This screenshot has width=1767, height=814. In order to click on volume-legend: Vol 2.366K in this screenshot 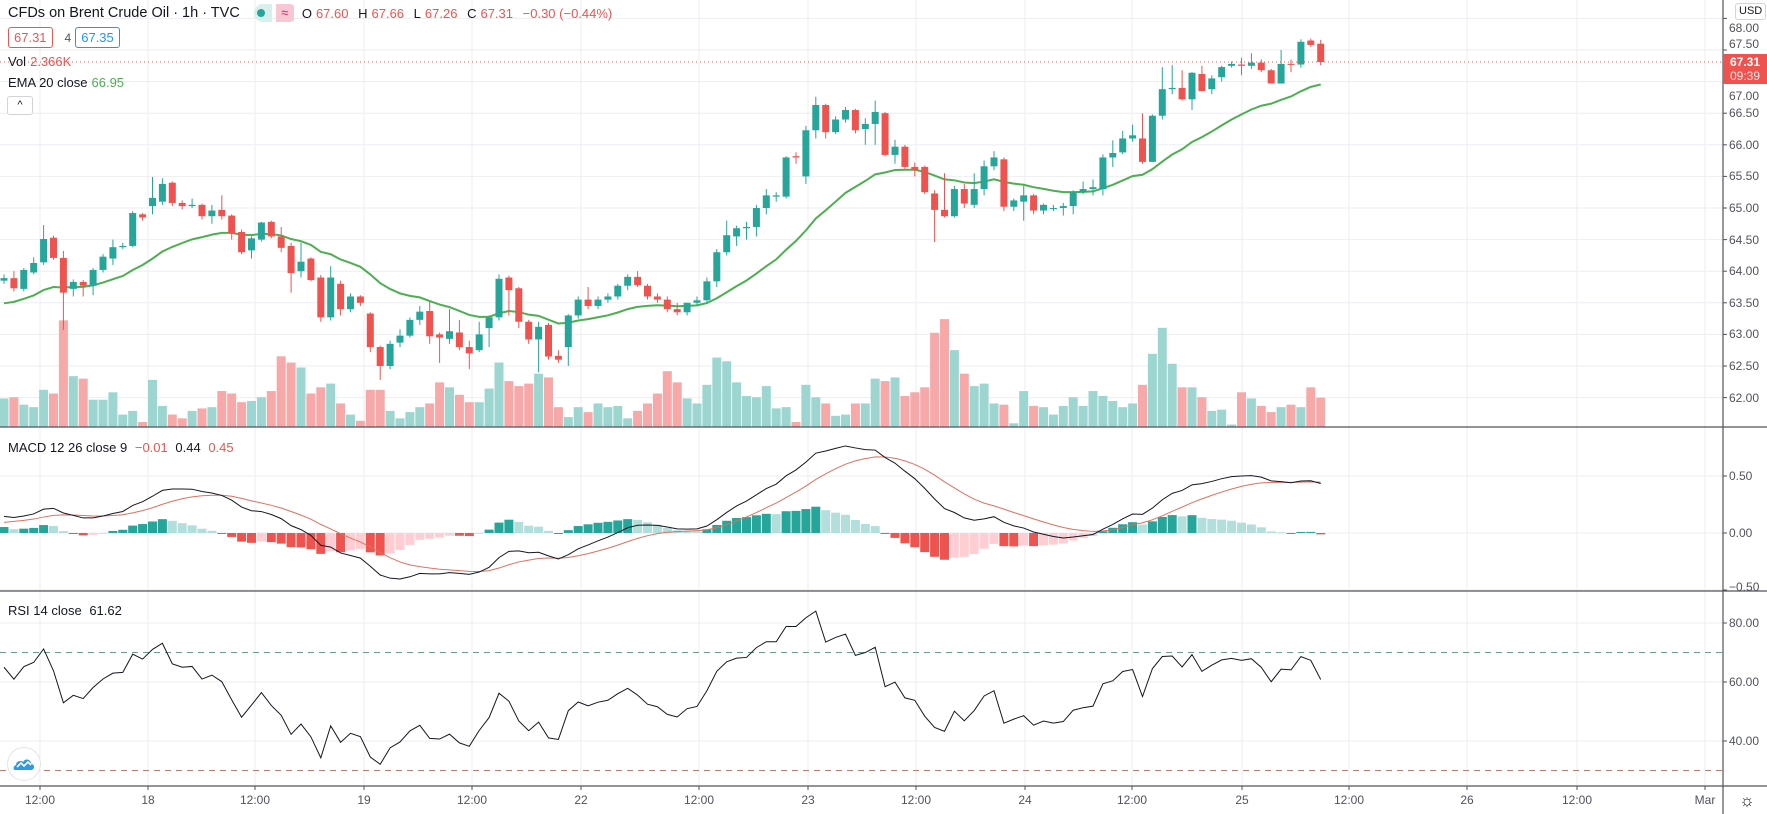, I will do `click(41, 61)`.